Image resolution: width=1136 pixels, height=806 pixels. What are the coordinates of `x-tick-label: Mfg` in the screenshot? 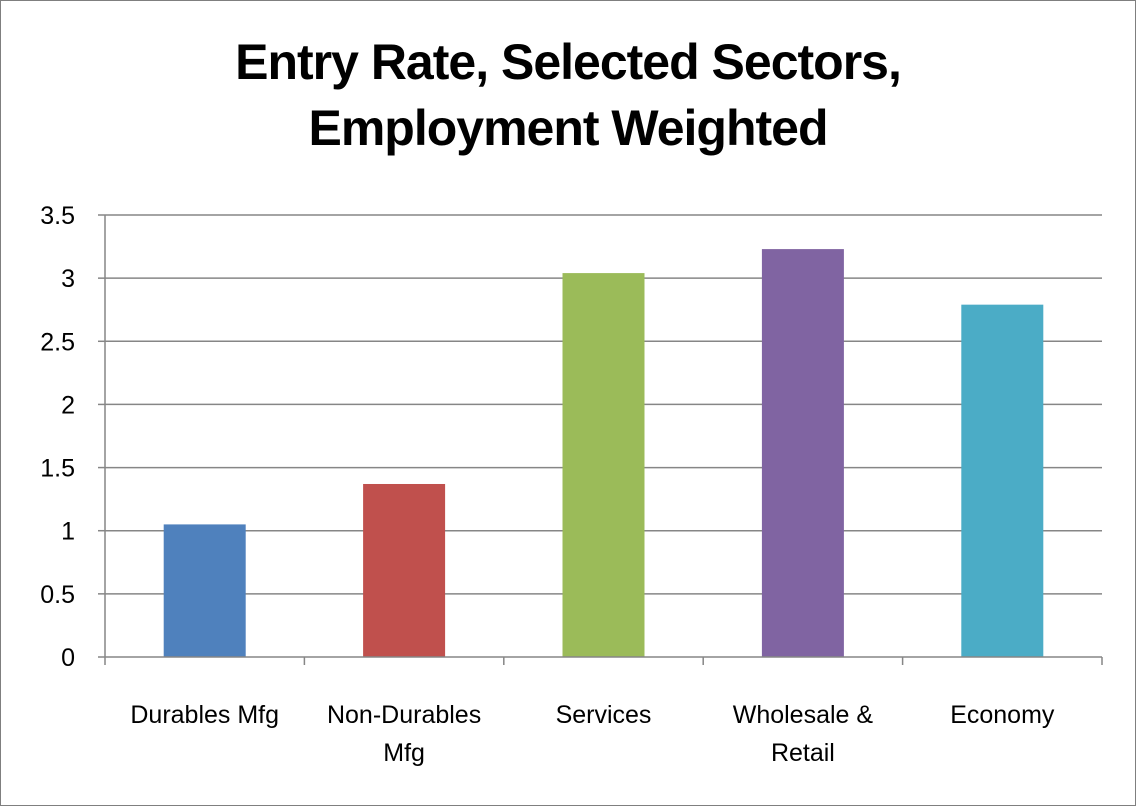 It's located at (404, 753).